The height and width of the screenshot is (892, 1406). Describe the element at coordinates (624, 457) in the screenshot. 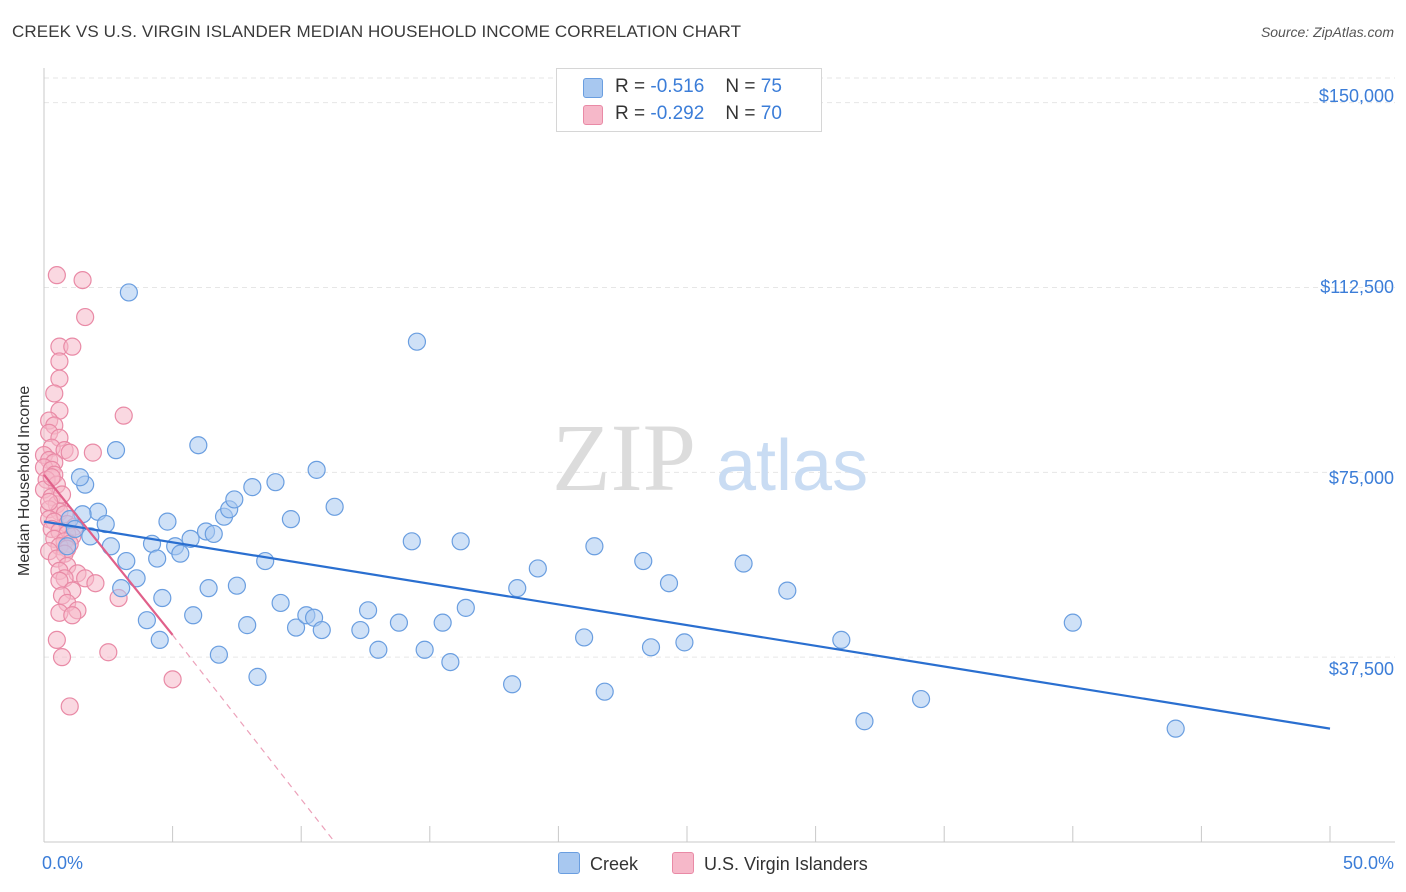

I see `watermark-zip: ZIP` at that location.